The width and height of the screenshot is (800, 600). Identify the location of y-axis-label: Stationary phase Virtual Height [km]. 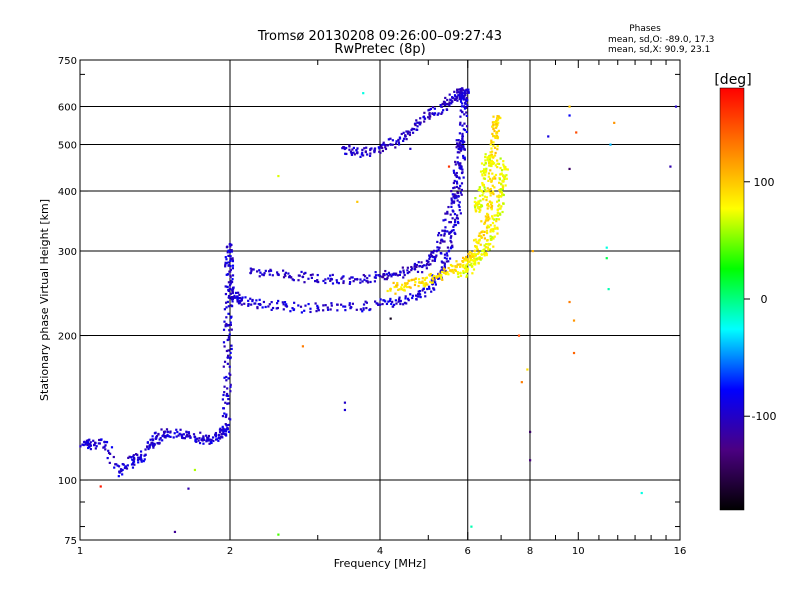
(44, 300).